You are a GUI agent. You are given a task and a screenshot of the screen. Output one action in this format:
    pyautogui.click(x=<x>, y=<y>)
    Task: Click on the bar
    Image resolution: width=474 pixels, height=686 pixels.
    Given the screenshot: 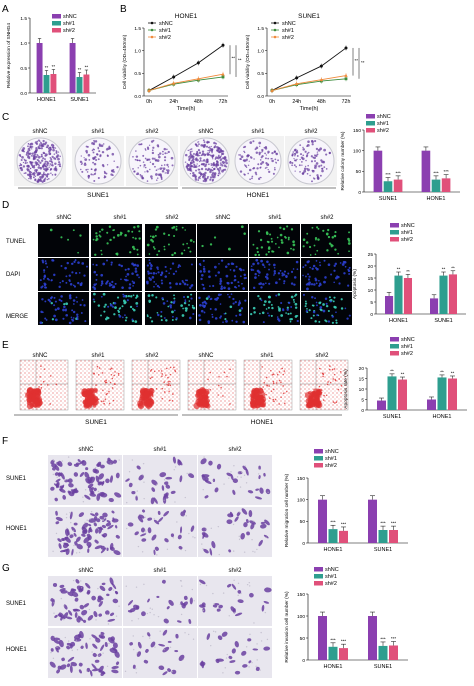 What is the action you would take?
    pyautogui.click(x=446, y=185)
    